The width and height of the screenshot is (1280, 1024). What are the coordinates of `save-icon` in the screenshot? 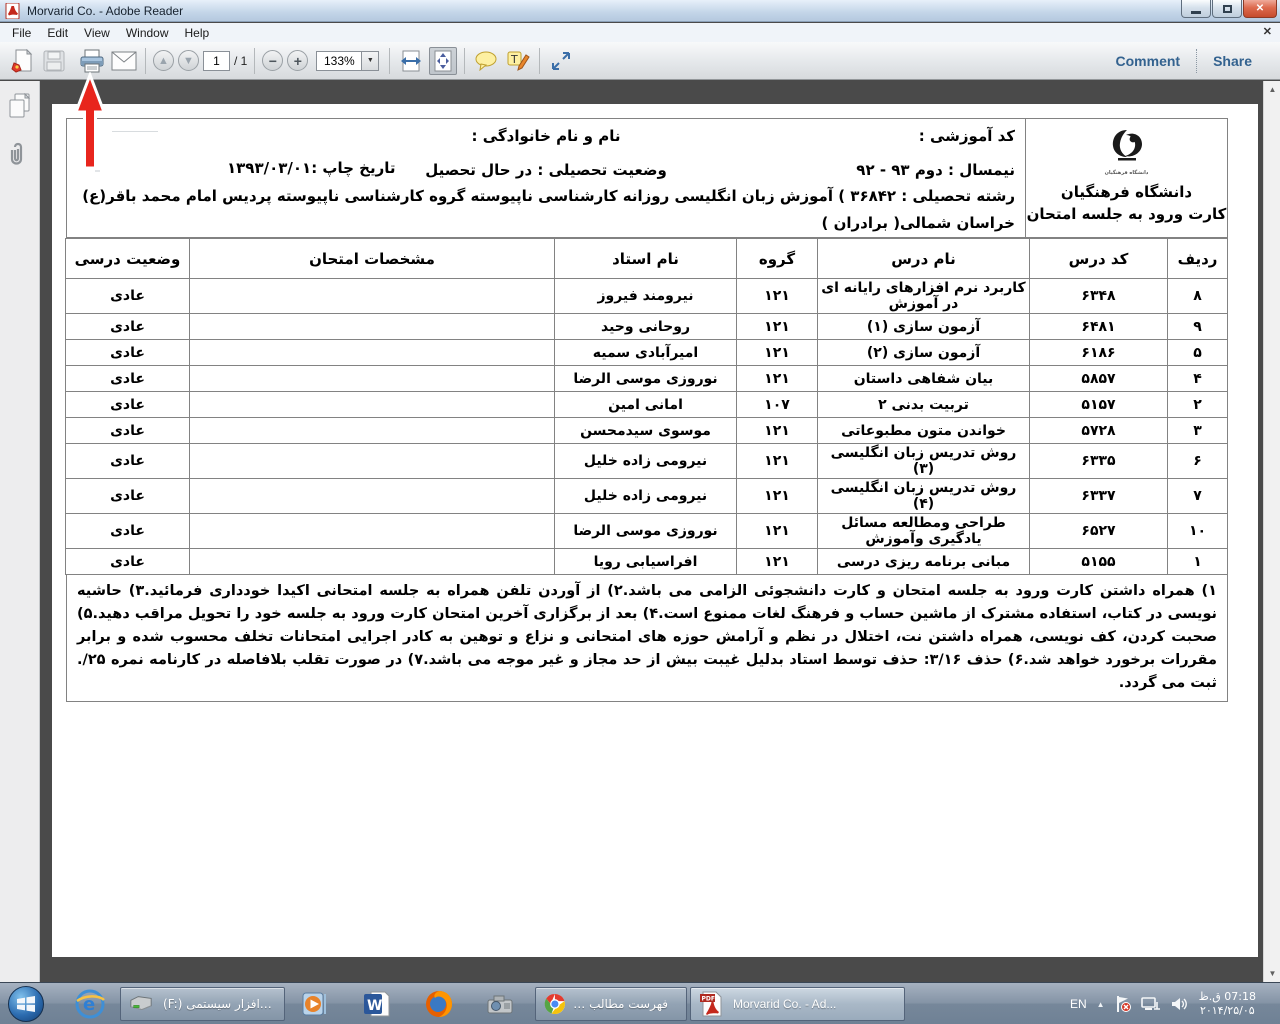 It's located at (54, 60).